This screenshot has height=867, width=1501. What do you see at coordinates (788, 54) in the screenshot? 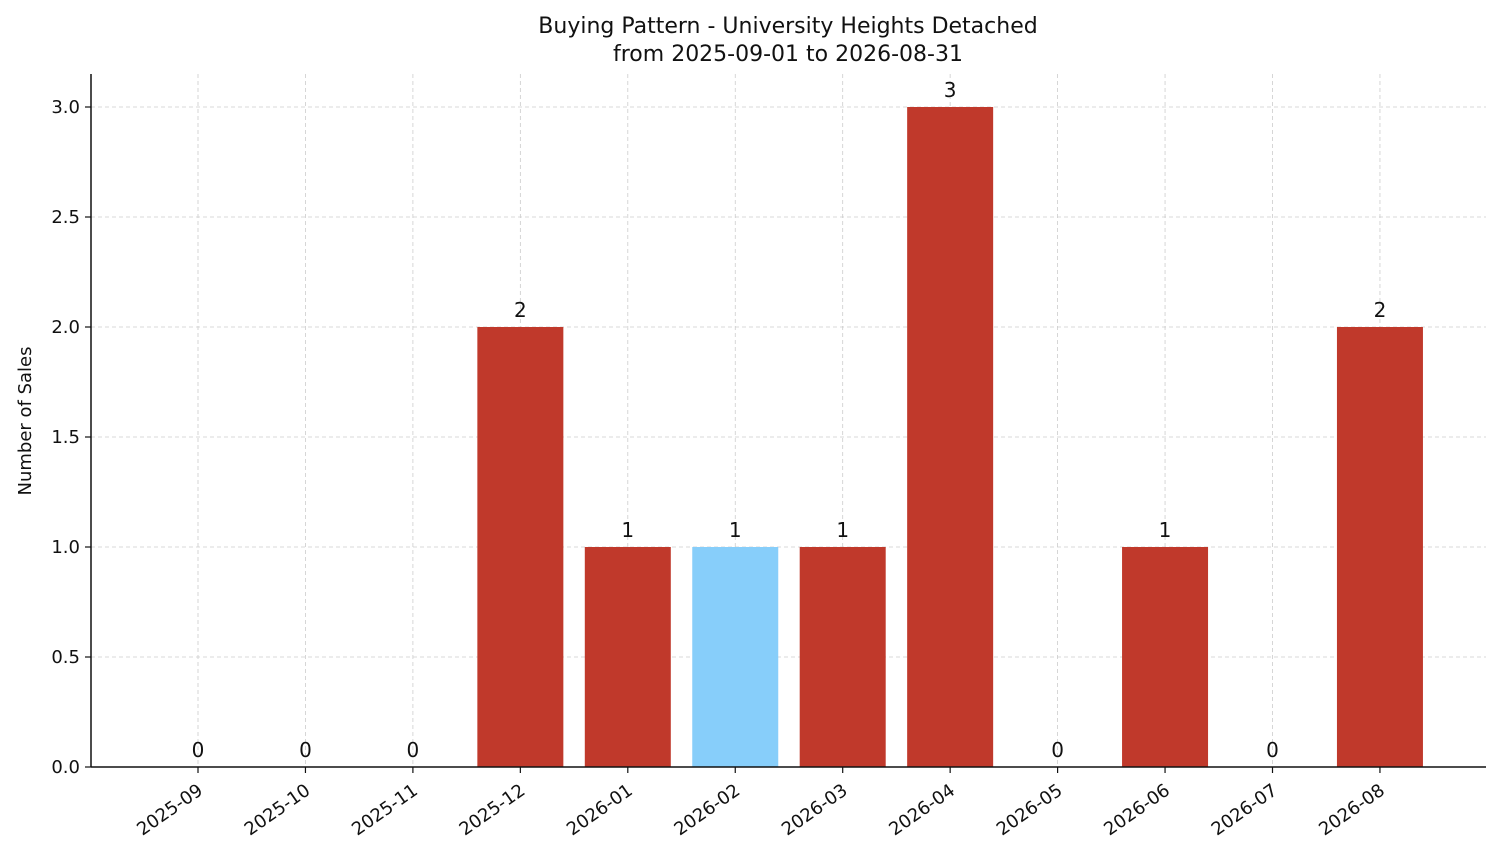
I see `chart-subtitle: from 2025-09-01 to 2026-08-31` at bounding box center [788, 54].